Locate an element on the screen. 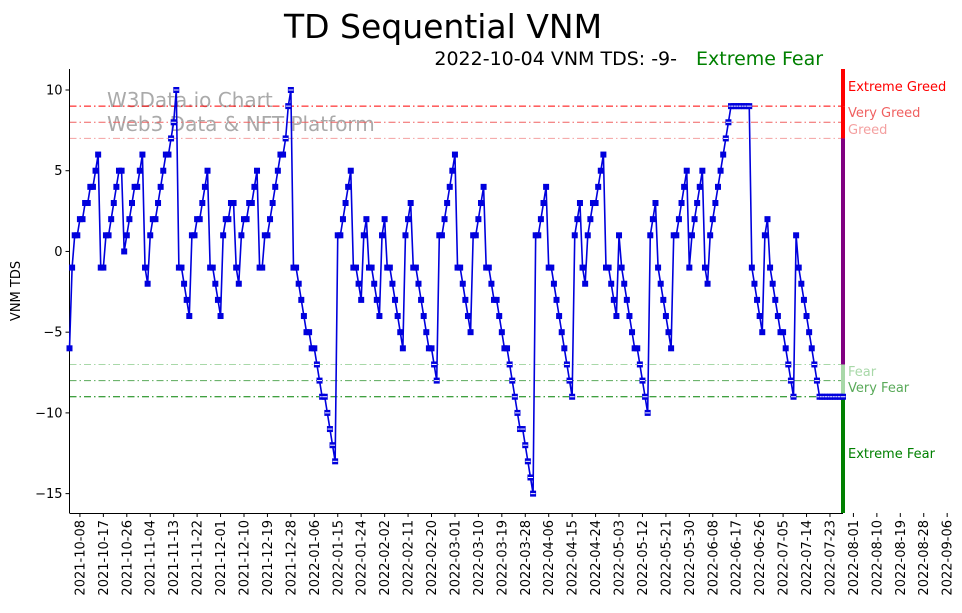  x-tick-label-1: 2021-10-17 is located at coordinates (104, 558).